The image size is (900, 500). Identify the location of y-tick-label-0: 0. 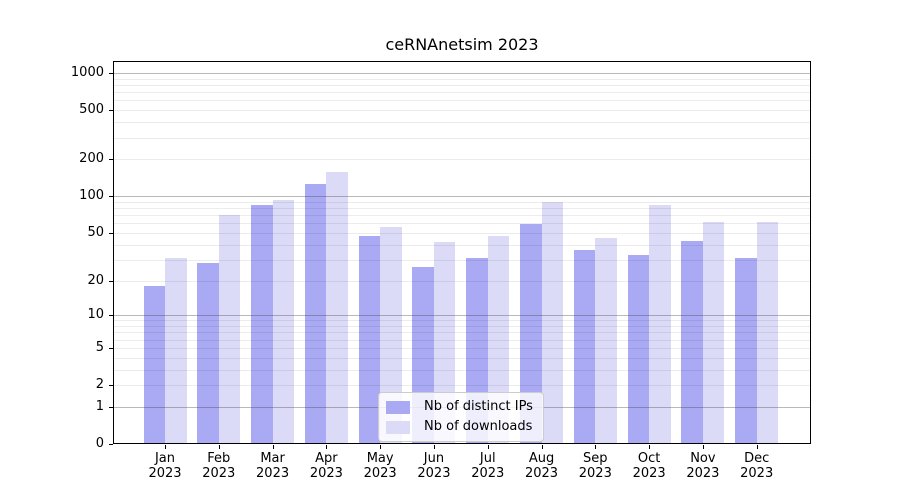
(99, 443).